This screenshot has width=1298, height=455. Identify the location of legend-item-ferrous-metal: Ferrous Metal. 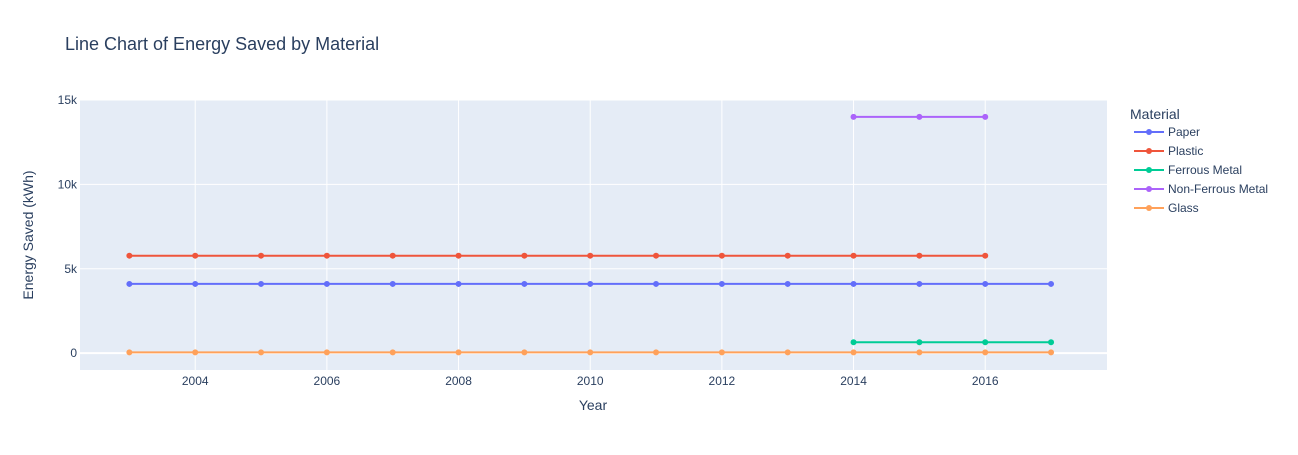
(1188, 170).